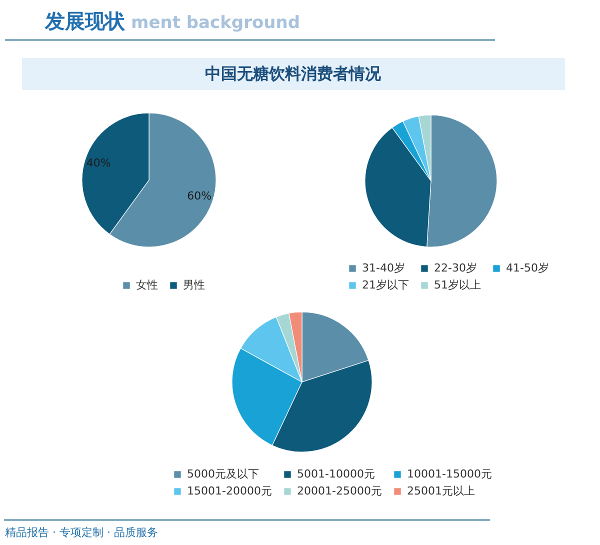 Image resolution: width=600 pixels, height=545 pixels. What do you see at coordinates (199, 195) in the screenshot?
I see `data-label: 60%` at bounding box center [199, 195].